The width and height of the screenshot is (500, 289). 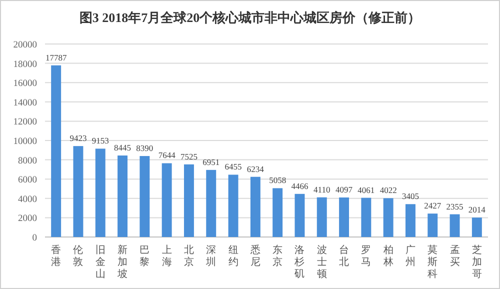 What do you see at coordinates (277, 180) in the screenshot?
I see `data-label: 5058` at bounding box center [277, 180].